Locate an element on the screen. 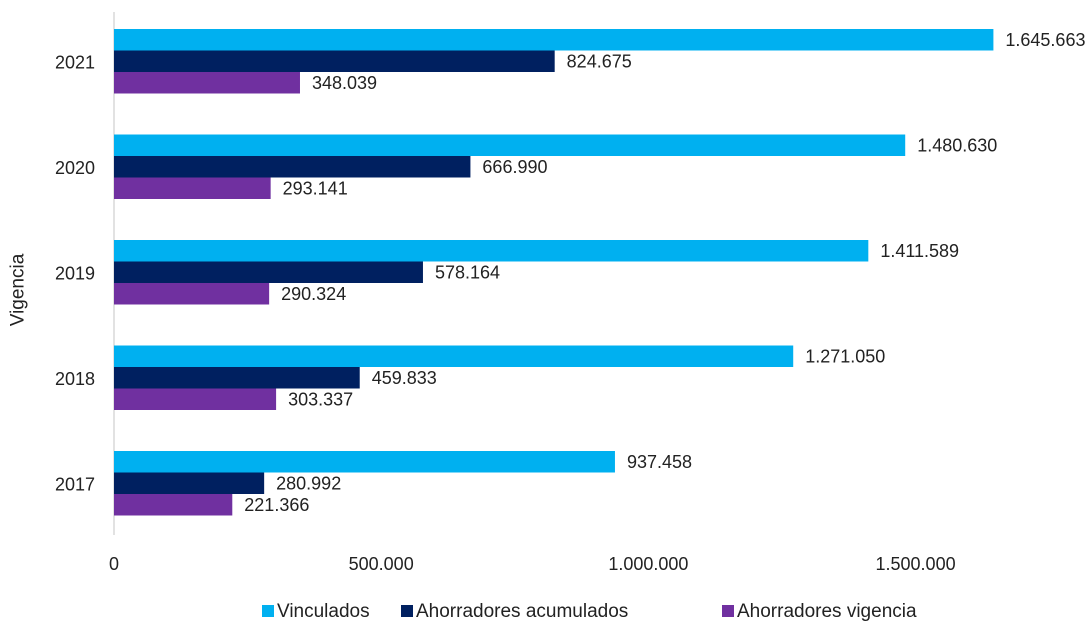  data-label-2017-series-2: 221.366 is located at coordinates (276, 505).